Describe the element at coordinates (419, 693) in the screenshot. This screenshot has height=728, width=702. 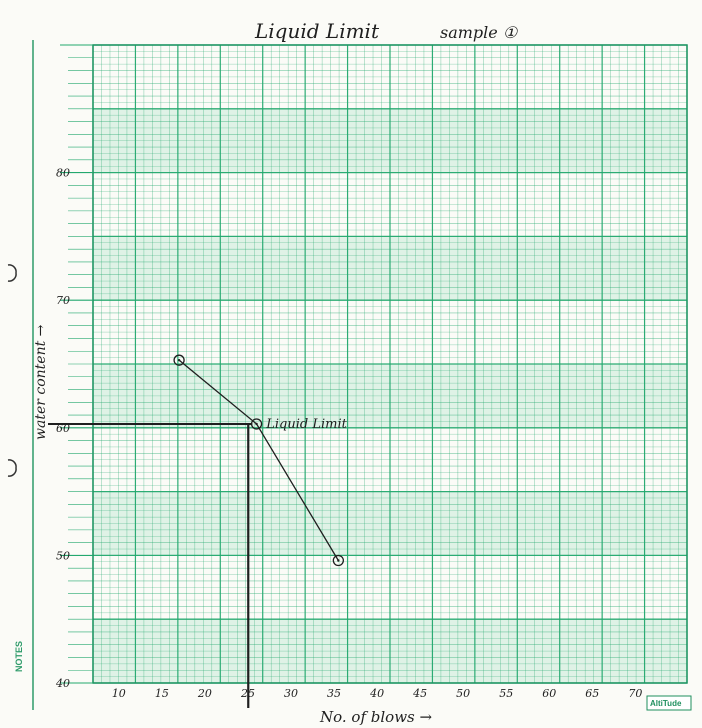
I see `x-tick-label: 45` at that location.